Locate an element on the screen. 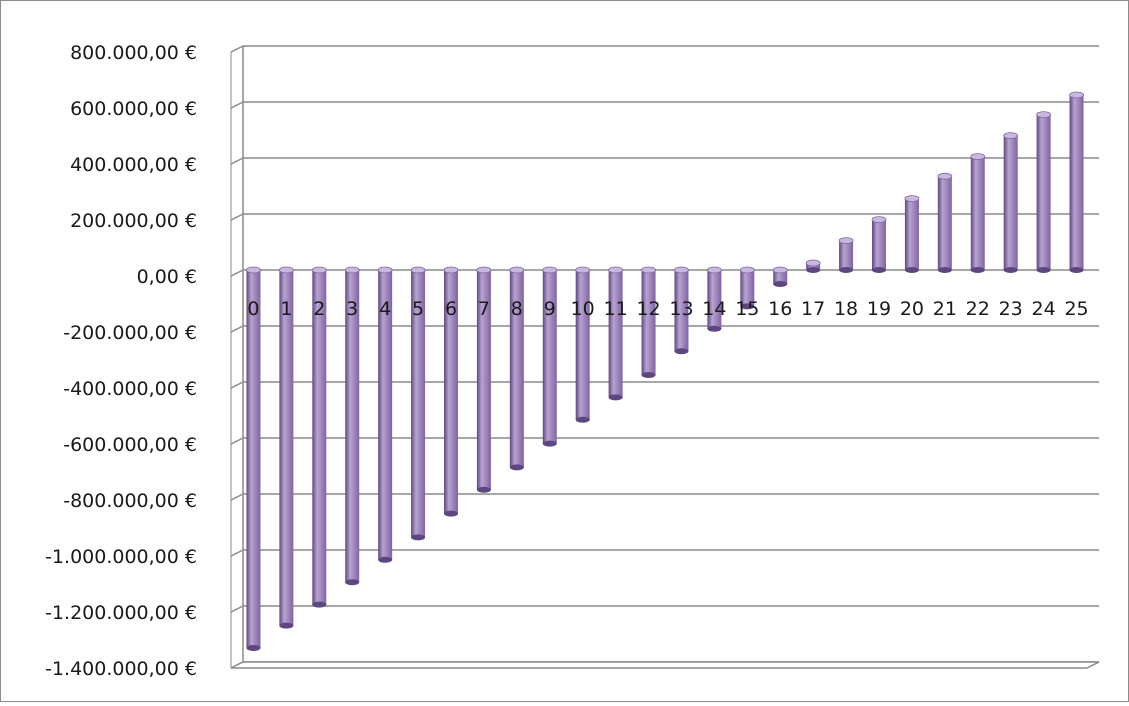 This screenshot has width=1129, height=706. x-tick-label: 13 is located at coordinates (681, 309).